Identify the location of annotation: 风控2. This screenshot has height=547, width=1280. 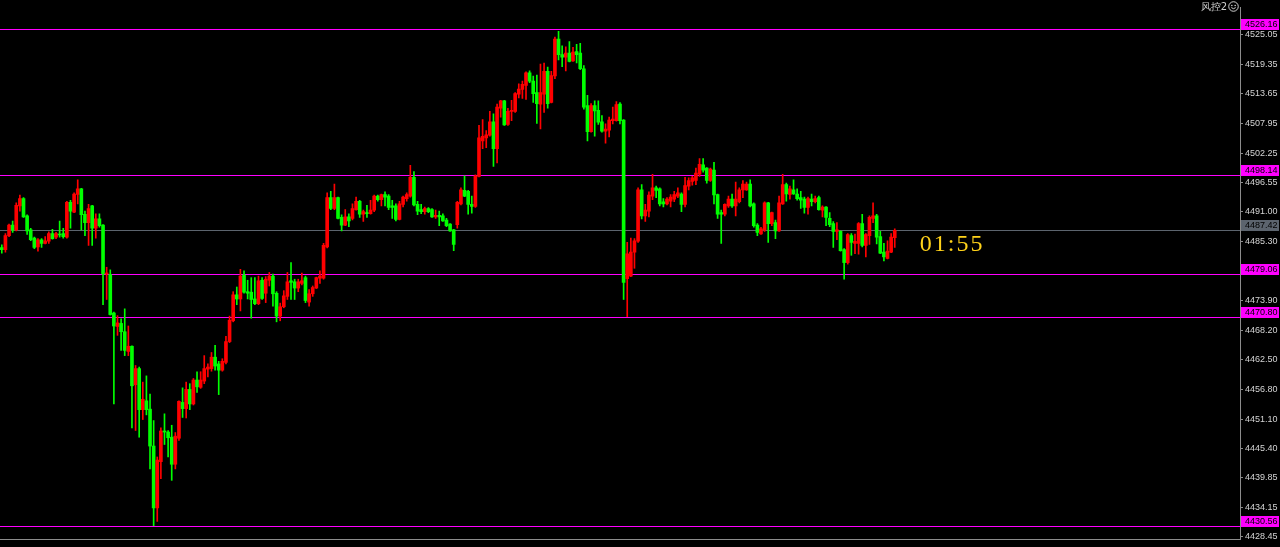
(1213, 6).